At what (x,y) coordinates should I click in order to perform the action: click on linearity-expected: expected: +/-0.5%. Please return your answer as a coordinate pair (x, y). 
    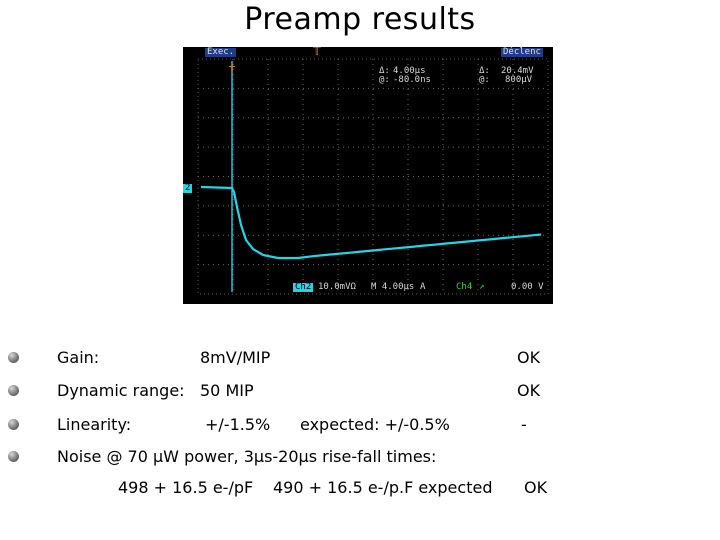
    Looking at the image, I should click on (375, 424).